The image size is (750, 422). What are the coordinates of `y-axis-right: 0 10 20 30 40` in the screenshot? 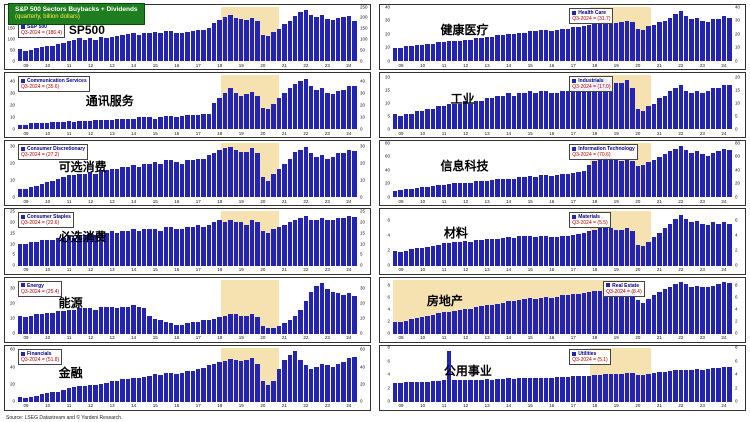 It's located at (739, 33).